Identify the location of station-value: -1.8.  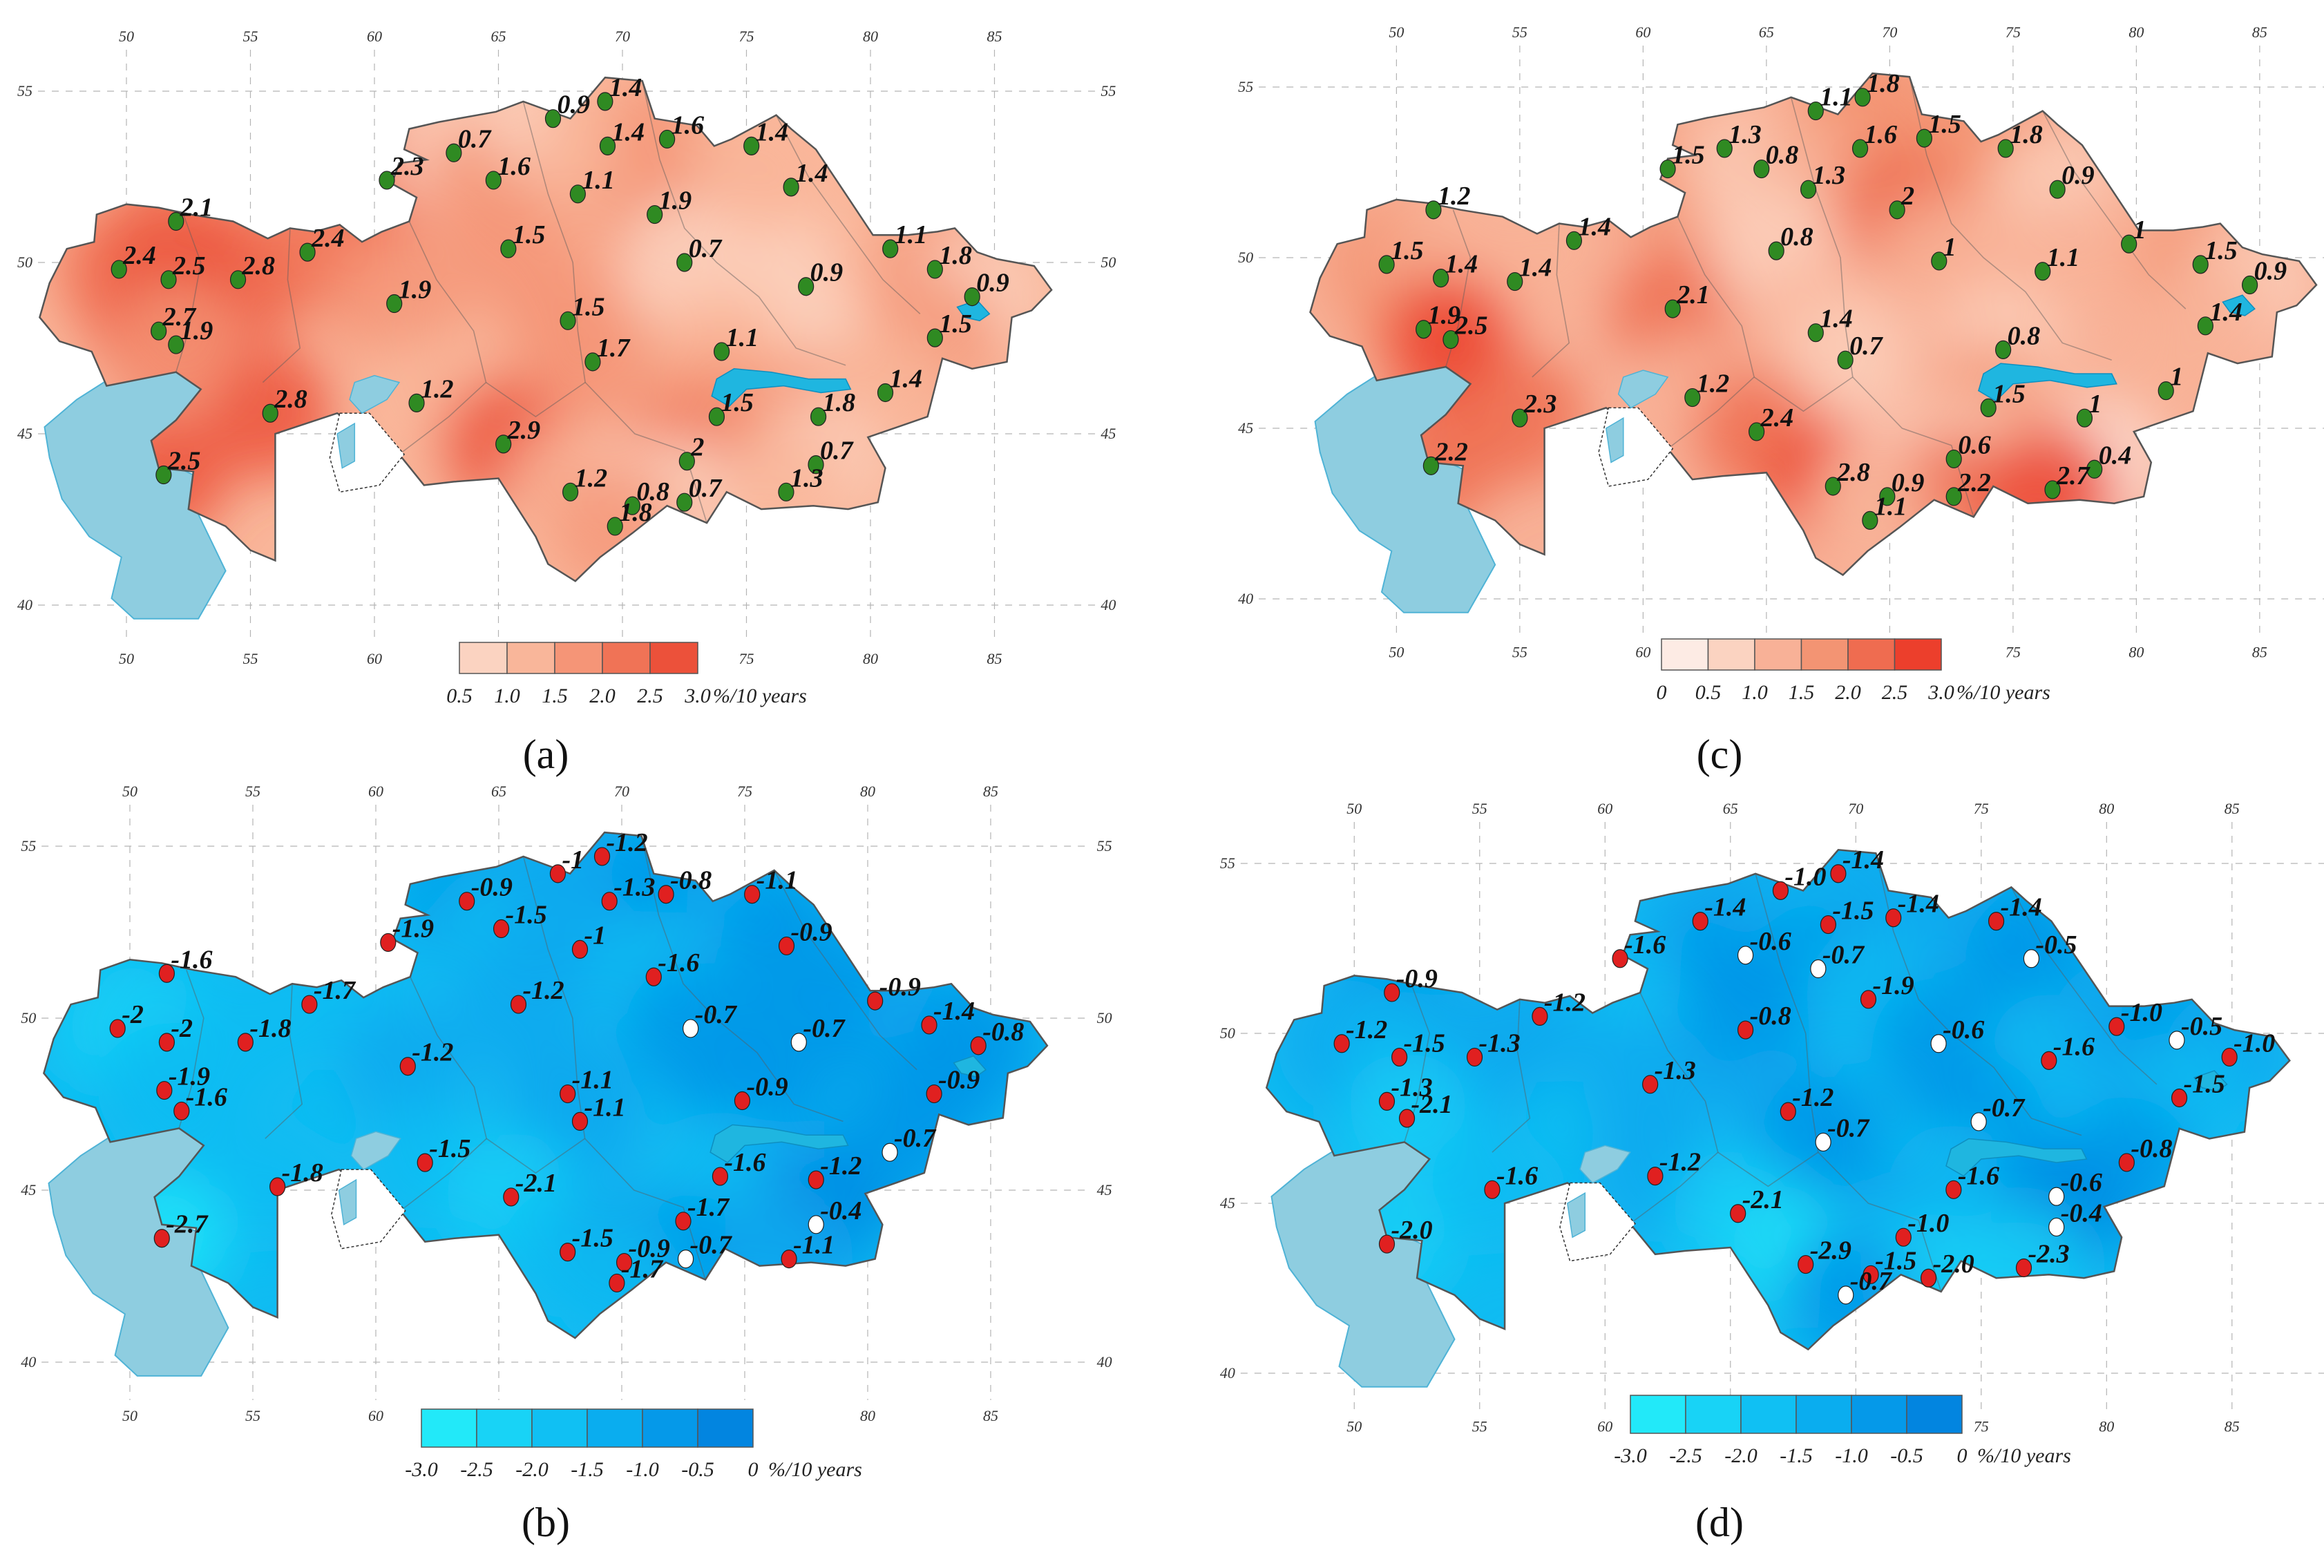
(302, 1172).